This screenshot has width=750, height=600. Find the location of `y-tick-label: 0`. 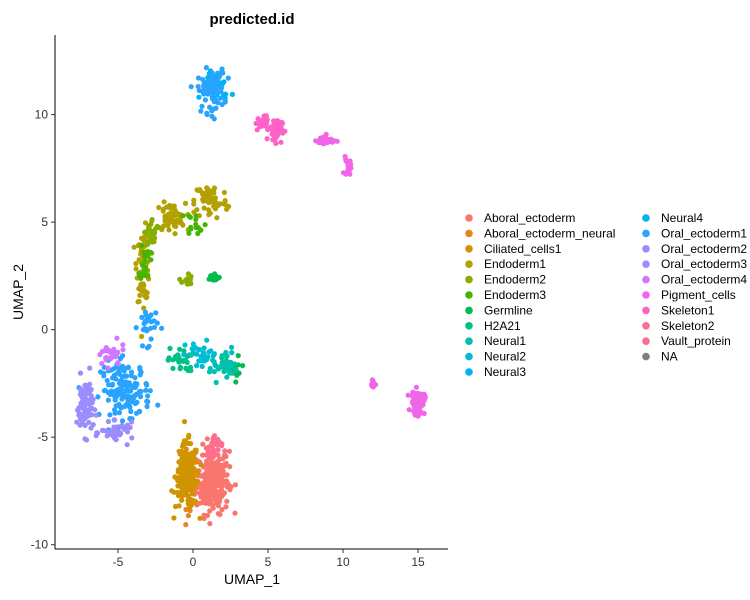

y-tick-label: 0 is located at coordinates (44, 330).